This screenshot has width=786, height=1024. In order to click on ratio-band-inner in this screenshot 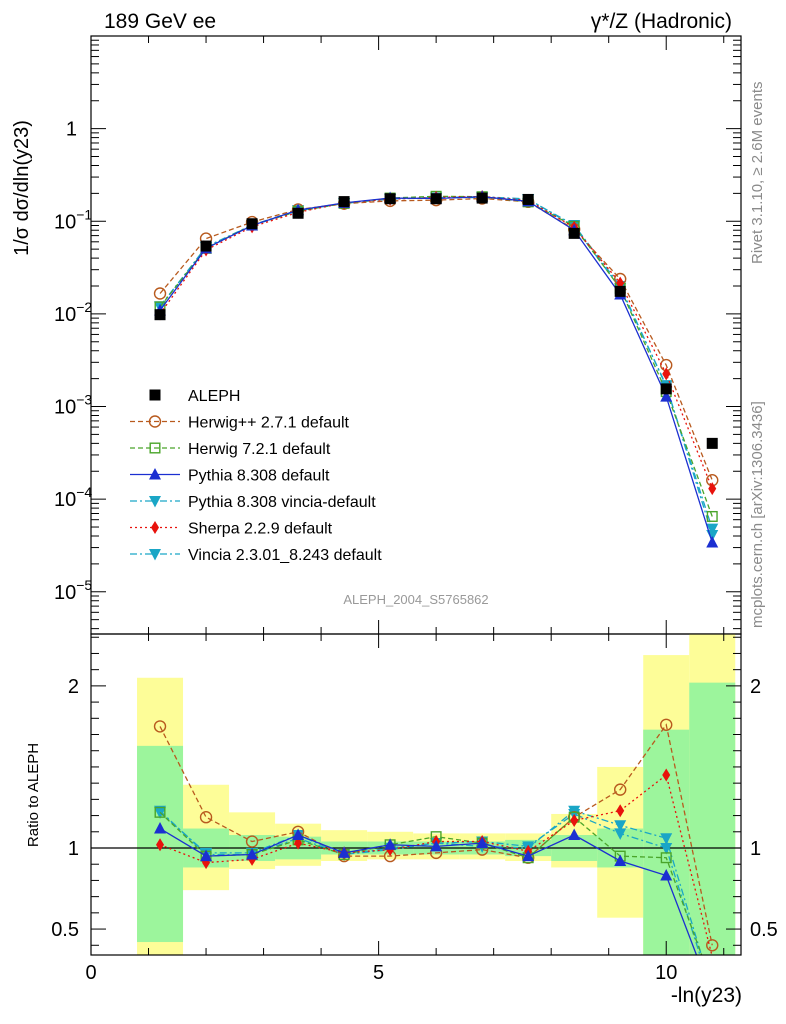, I will do `click(712, 818)`.